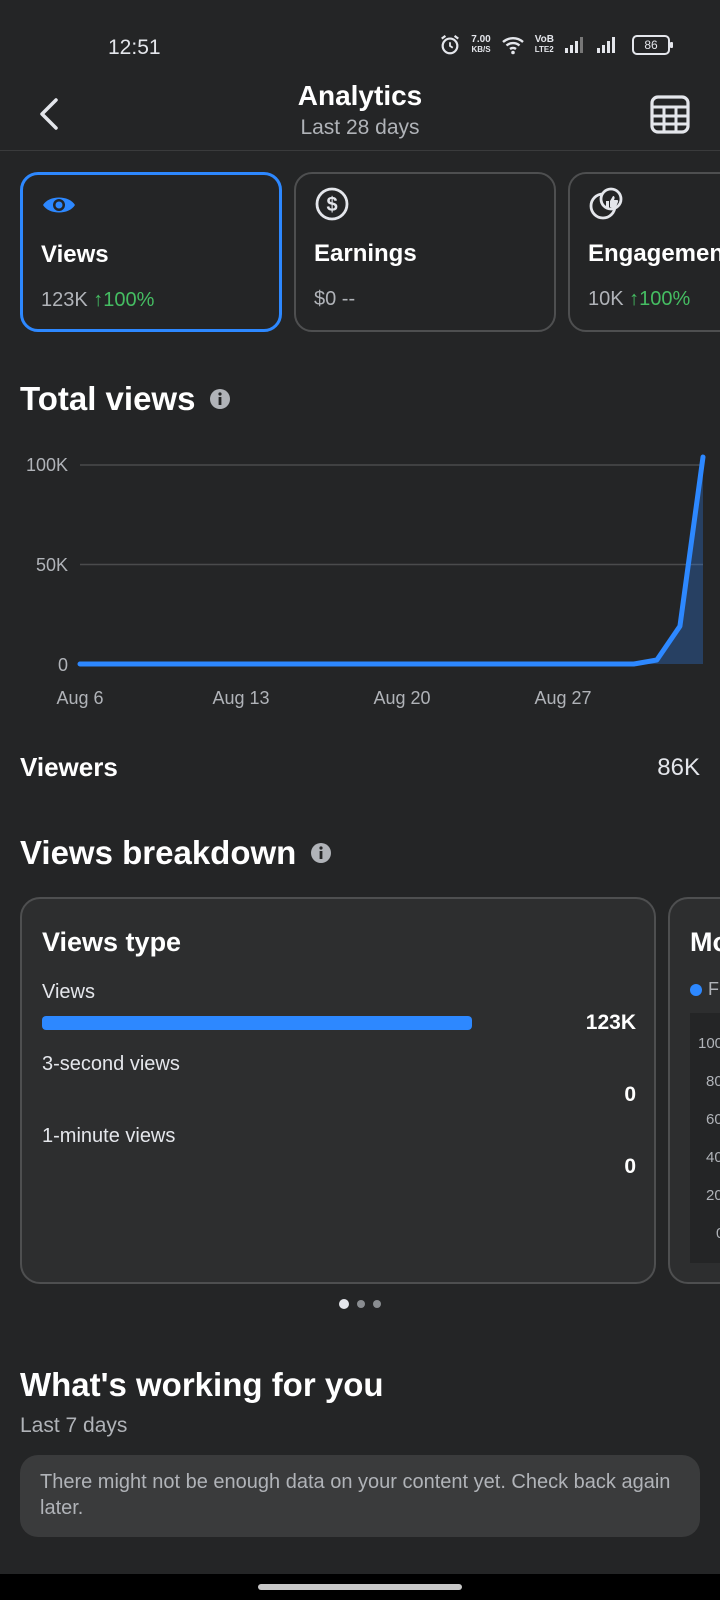 Image resolution: width=720 pixels, height=1600 pixels. I want to click on metric-value: 10K ↑100%, so click(639, 299).